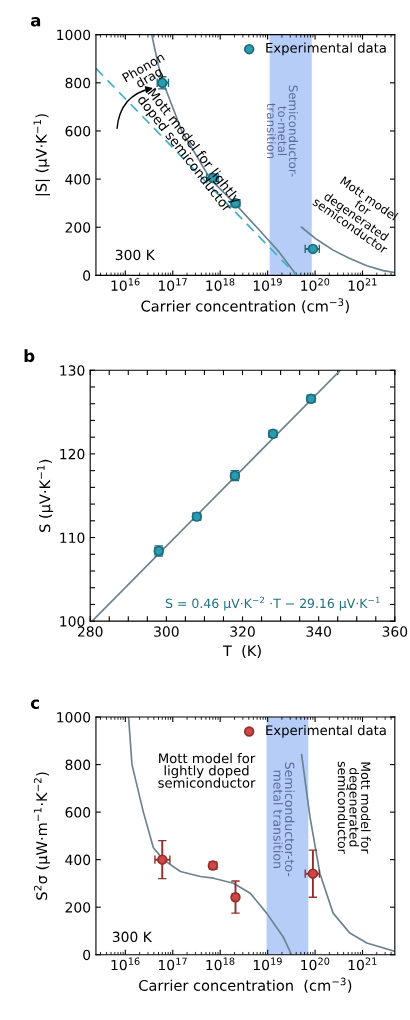 The height and width of the screenshot is (1020, 410). I want to click on y-tick-label: 100, so click(72, 621).